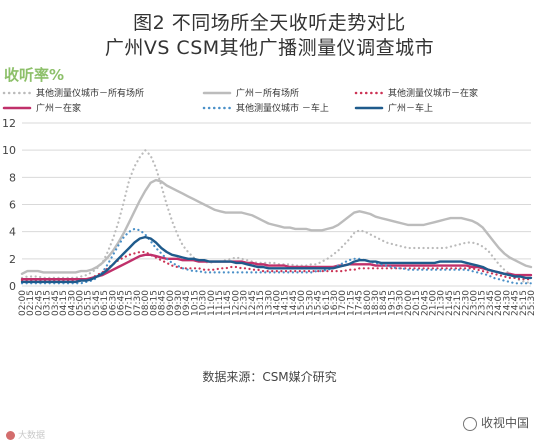 This screenshot has width=539, height=447. Describe the element at coordinates (343, 303) in the screenshot. I see `x-tick-label: 17:00` at that location.